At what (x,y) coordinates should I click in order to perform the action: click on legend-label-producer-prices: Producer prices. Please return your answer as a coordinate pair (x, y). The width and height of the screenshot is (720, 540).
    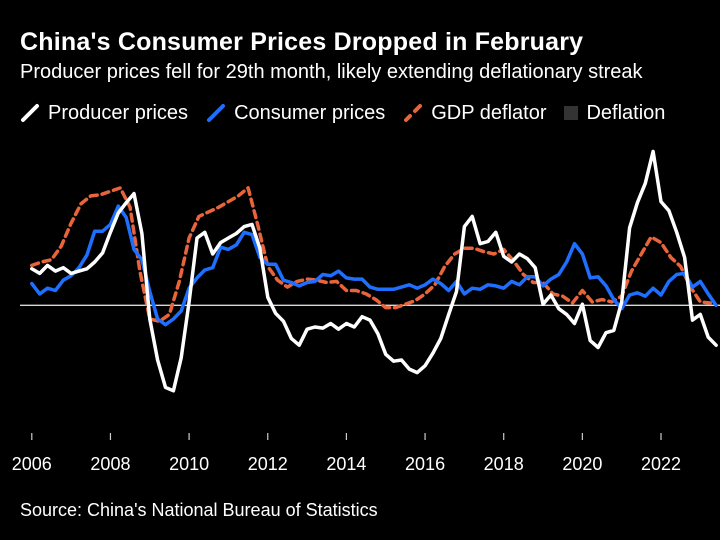
    Looking at the image, I should click on (118, 112).